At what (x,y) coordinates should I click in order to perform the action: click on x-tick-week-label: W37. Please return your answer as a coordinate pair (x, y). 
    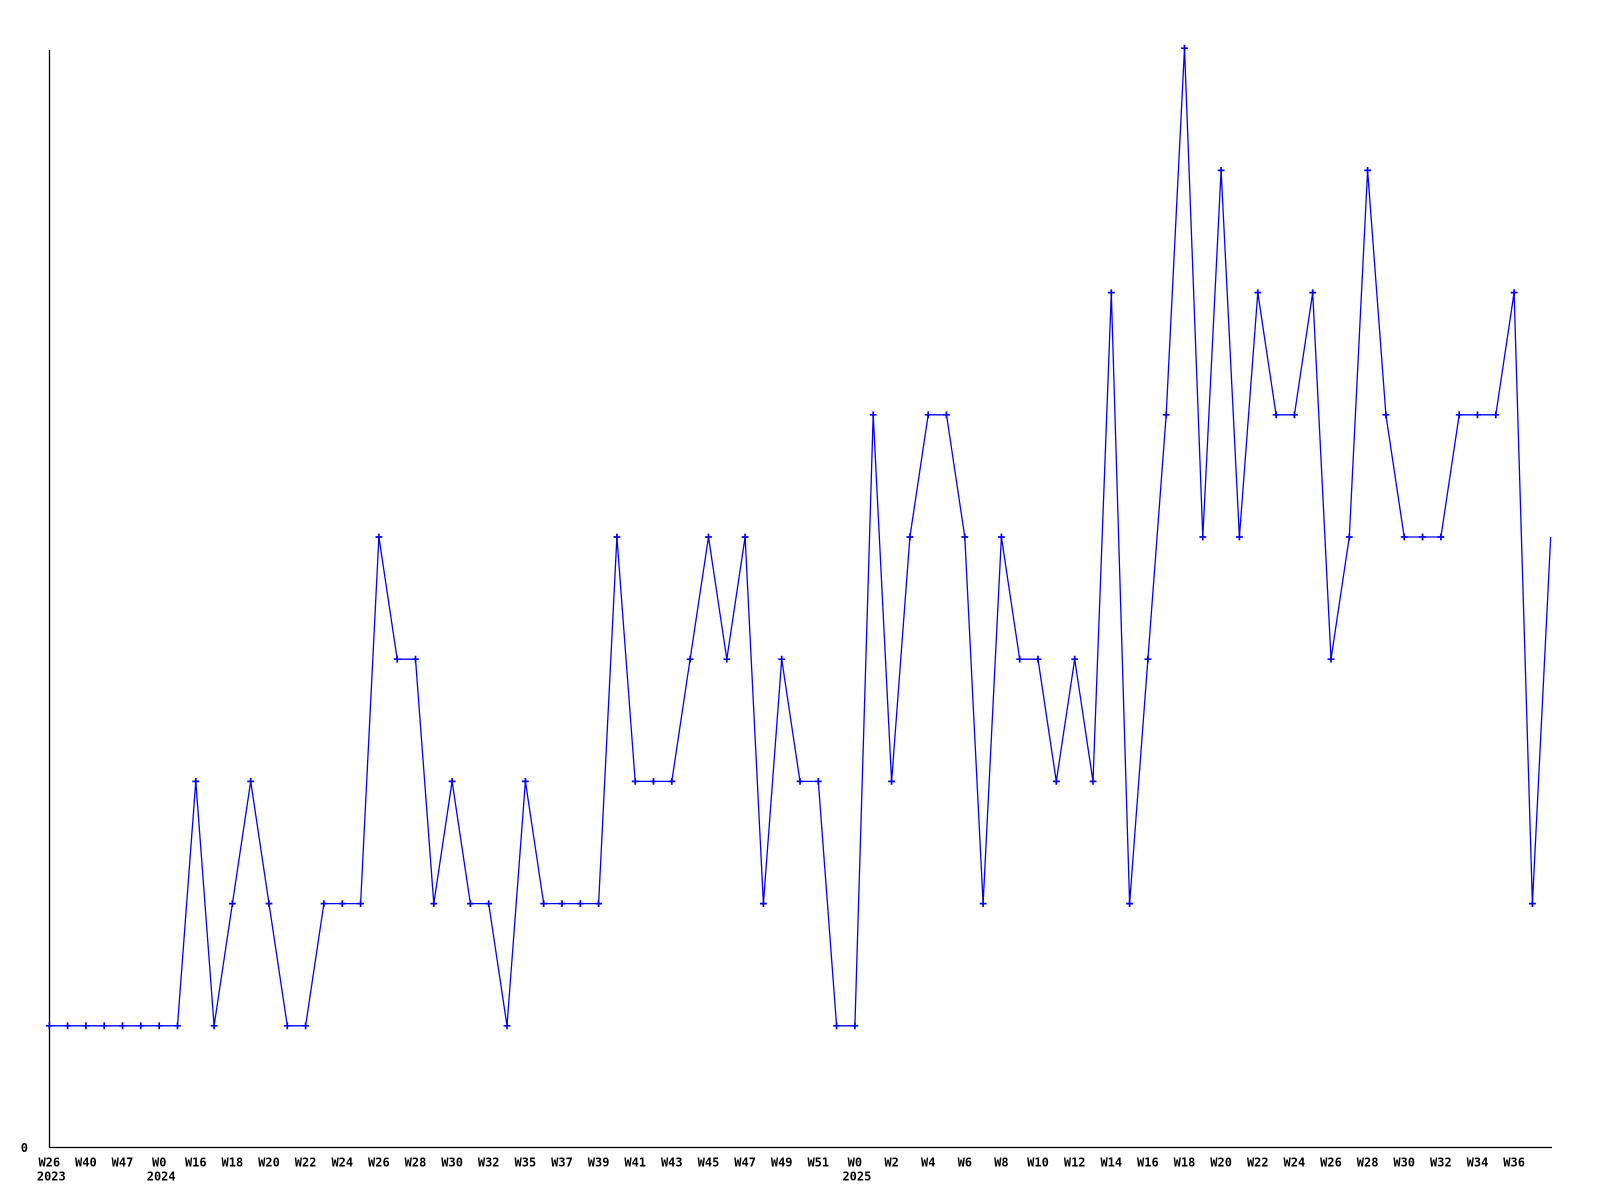
    Looking at the image, I should click on (562, 1163).